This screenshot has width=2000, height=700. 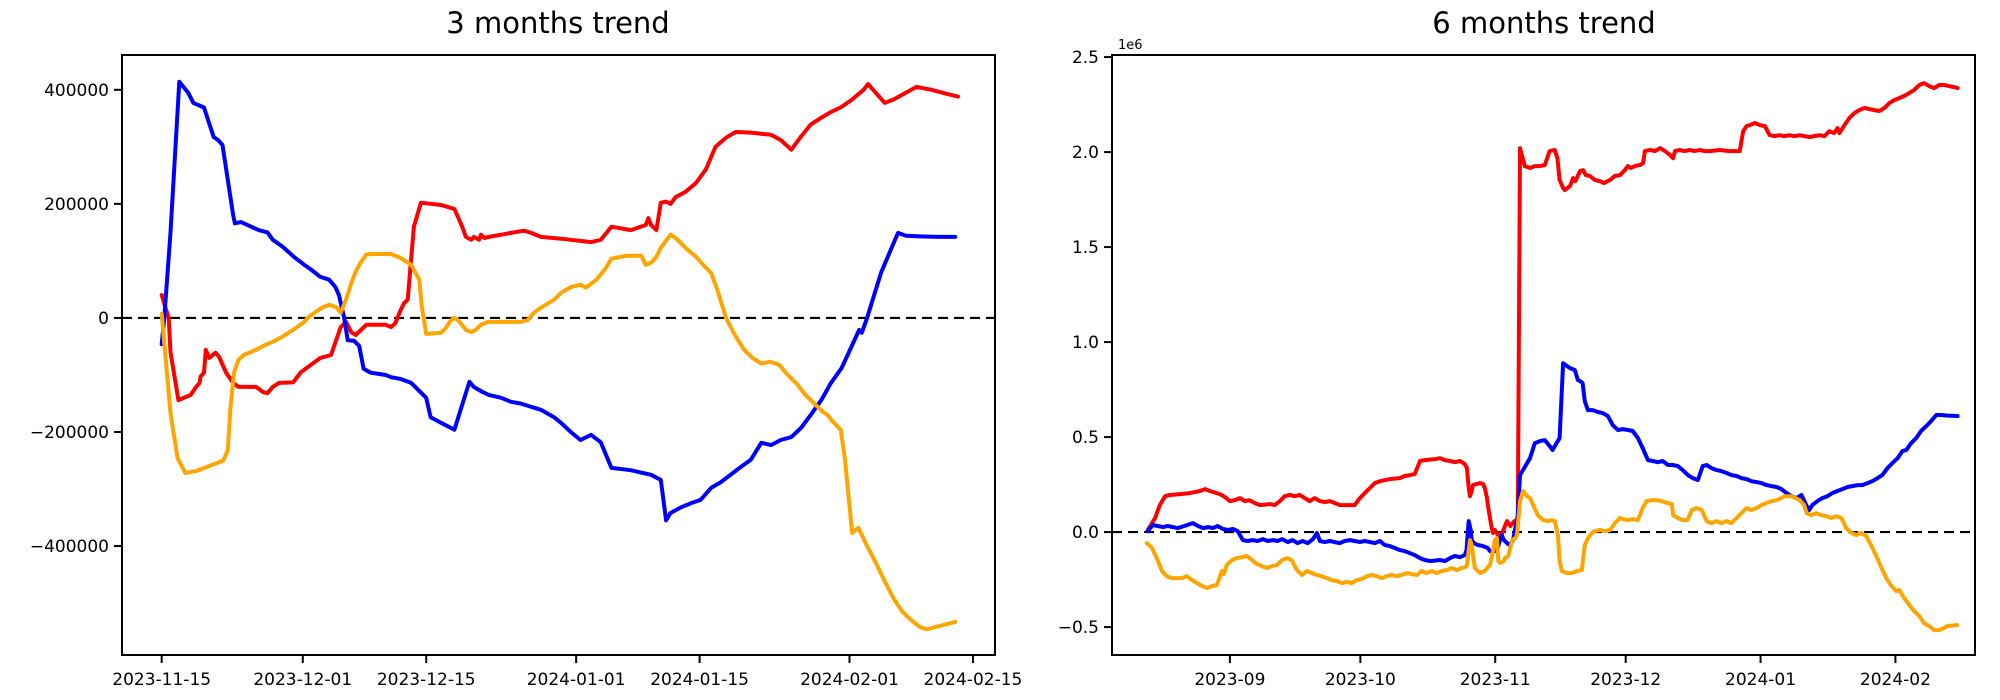 I want to click on y-tick-label: 1.0, so click(x=1085, y=343).